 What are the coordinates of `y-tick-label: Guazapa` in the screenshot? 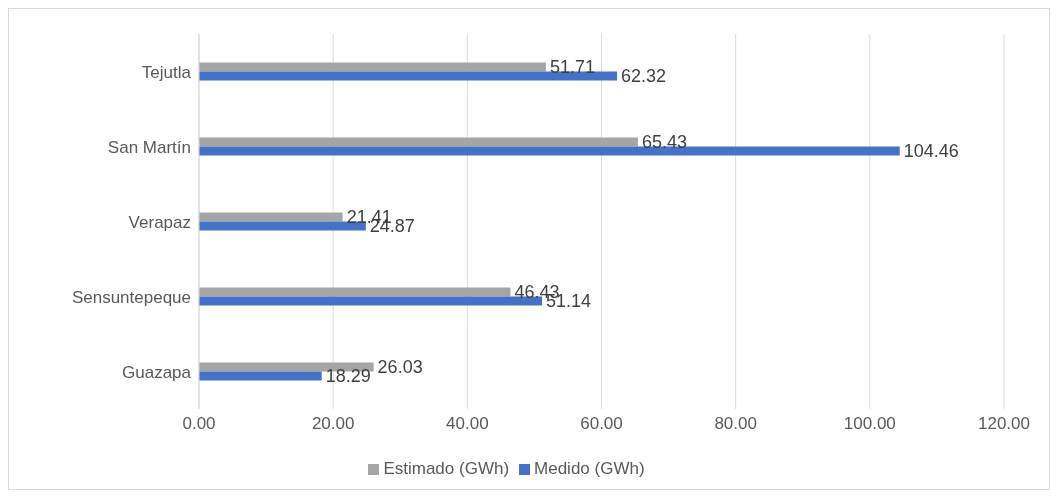 It's located at (157, 372).